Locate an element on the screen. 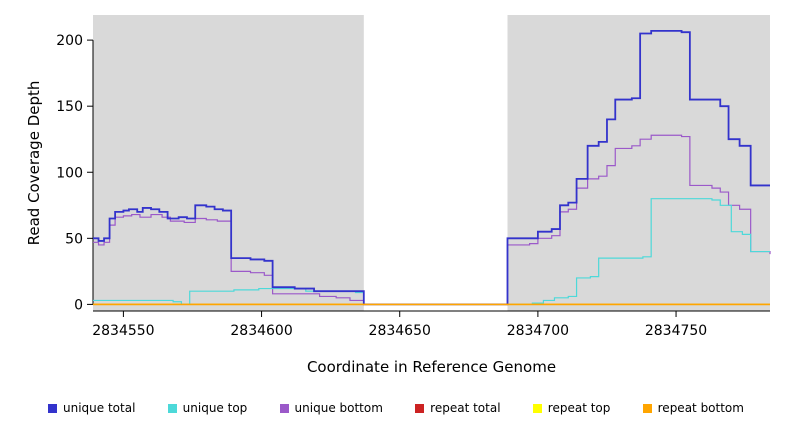 This screenshot has height=432, width=792. legend-label: repeat total is located at coordinates (465, 408).